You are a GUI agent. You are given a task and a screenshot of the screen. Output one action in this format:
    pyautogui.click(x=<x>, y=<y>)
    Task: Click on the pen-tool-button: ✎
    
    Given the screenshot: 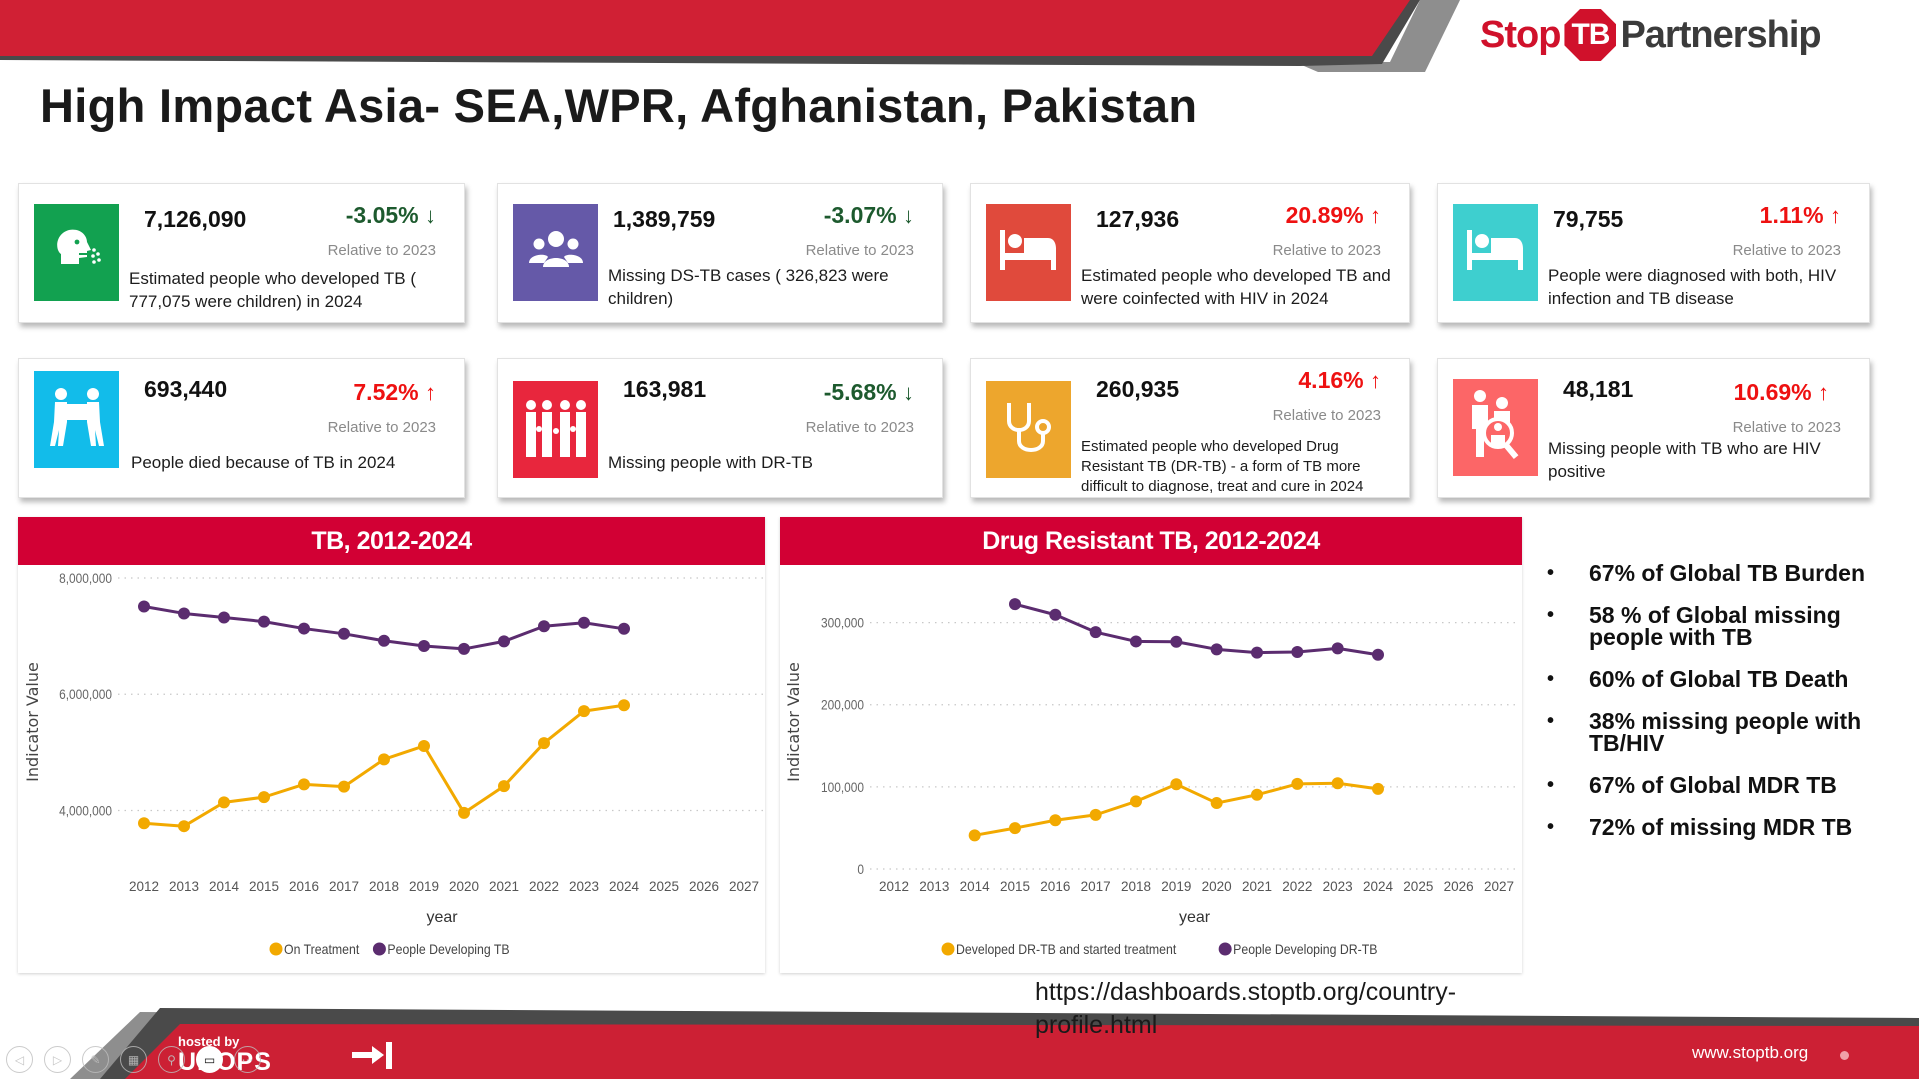 What is the action you would take?
    pyautogui.click(x=95, y=1059)
    